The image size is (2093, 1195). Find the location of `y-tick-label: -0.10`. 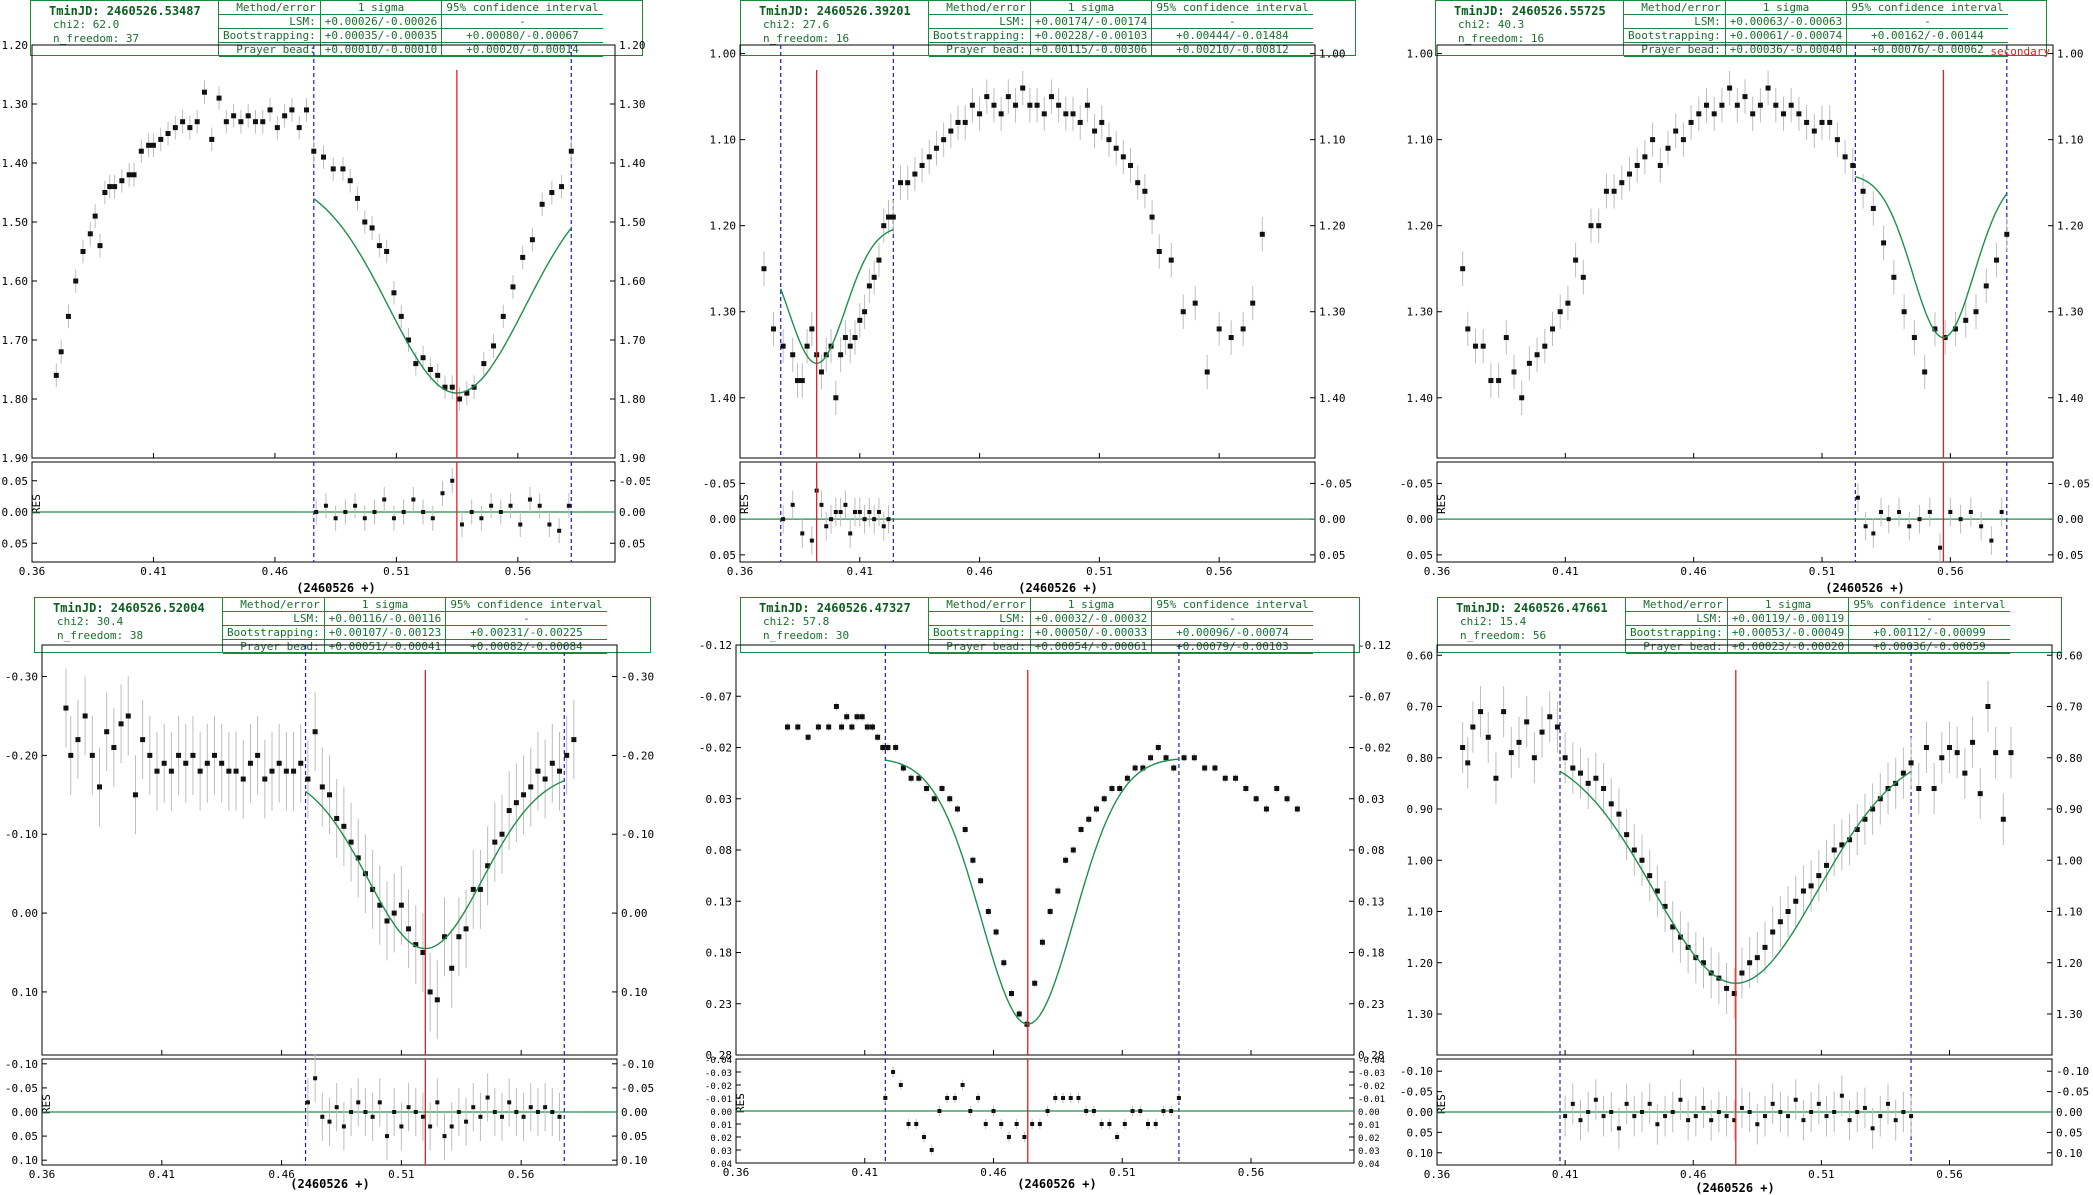

y-tick-label: -0.10 is located at coordinates (21, 834).